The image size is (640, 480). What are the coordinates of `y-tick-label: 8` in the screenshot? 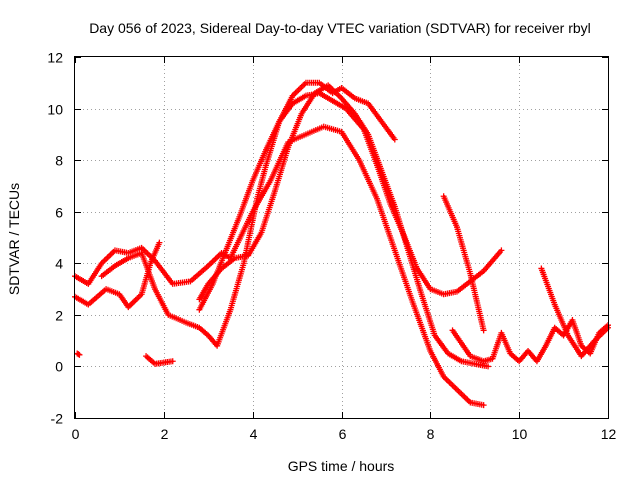 It's located at (59, 161).